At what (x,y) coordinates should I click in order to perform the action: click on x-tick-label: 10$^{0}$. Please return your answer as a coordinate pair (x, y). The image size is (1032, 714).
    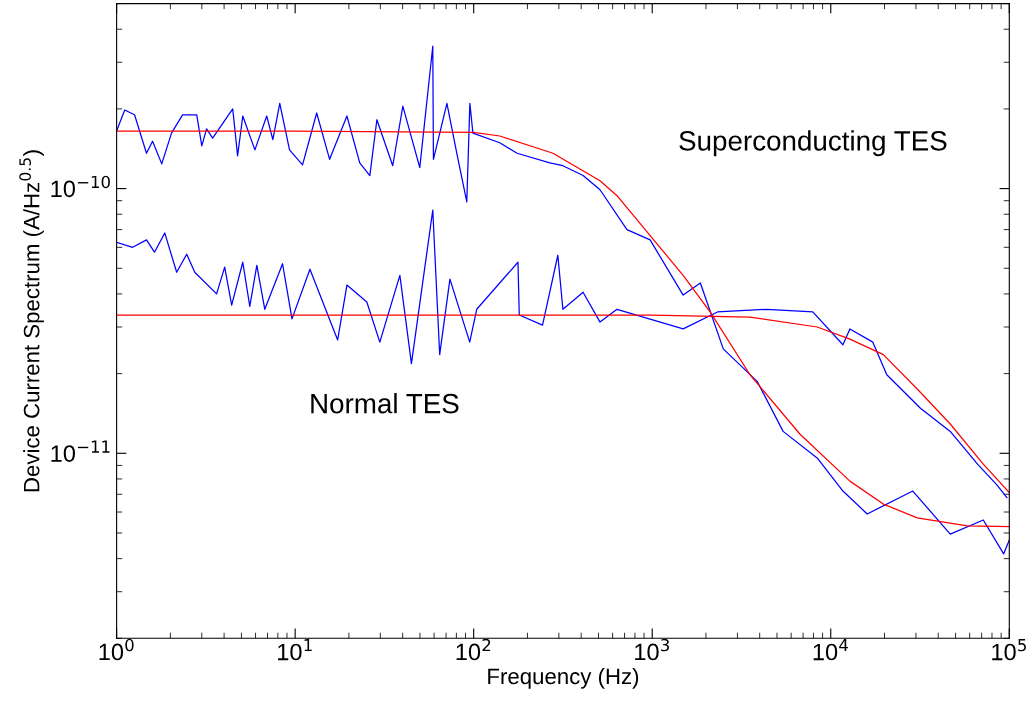
    Looking at the image, I should click on (116, 649).